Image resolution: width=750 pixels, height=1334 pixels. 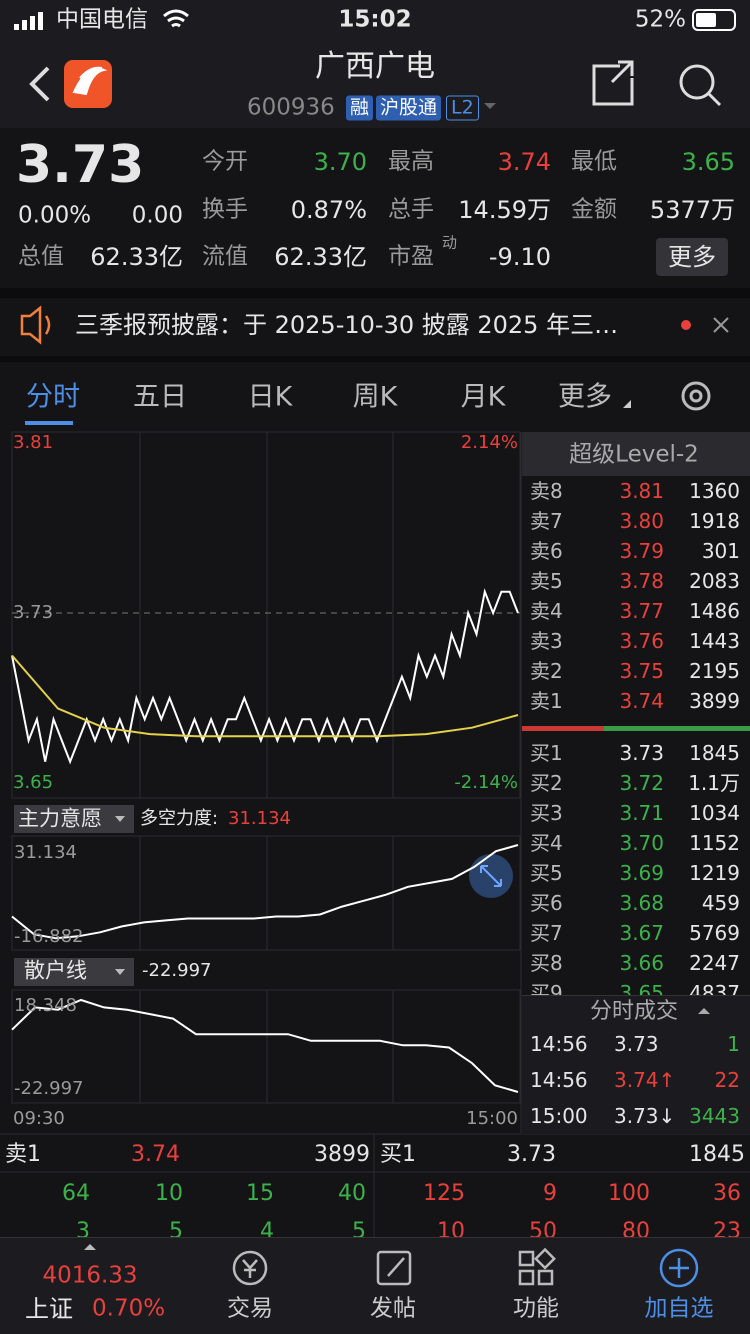 What do you see at coordinates (641, 491) in the screenshot?
I see `book-price: 3.81` at bounding box center [641, 491].